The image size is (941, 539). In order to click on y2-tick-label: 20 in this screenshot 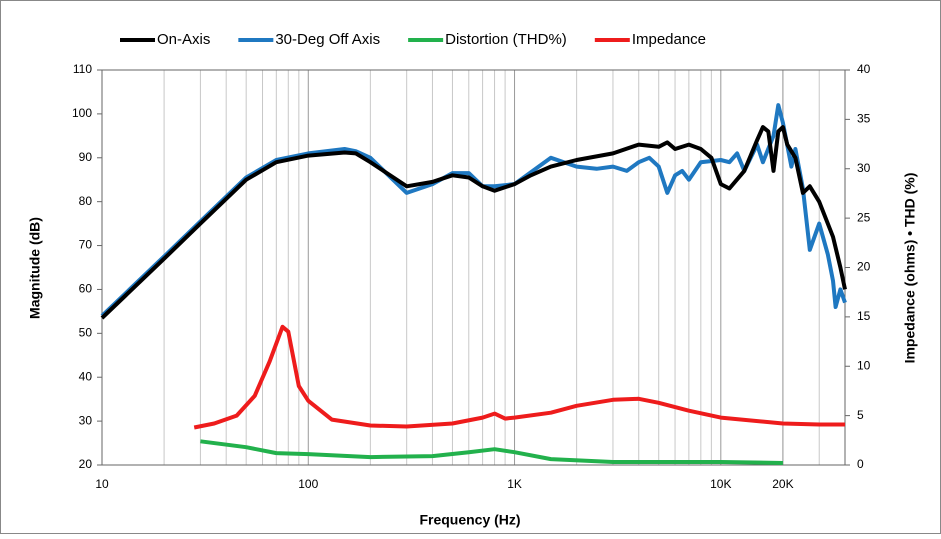, I will do `click(864, 267)`.